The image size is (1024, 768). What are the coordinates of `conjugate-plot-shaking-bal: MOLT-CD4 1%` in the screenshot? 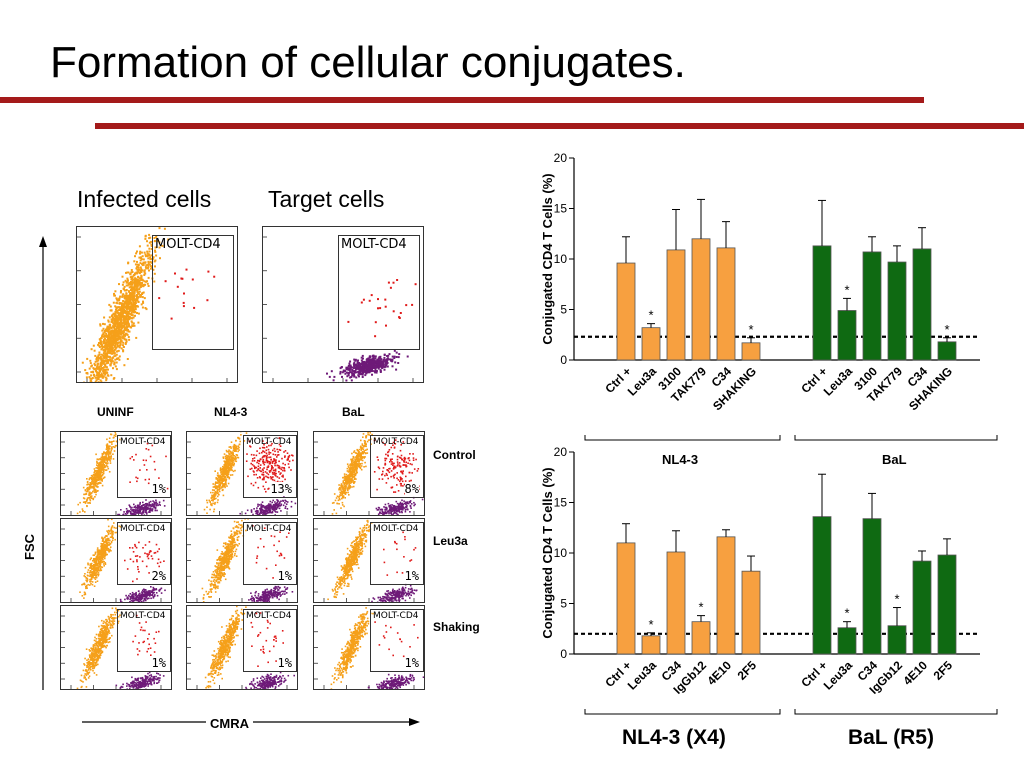 It's located at (369, 647).